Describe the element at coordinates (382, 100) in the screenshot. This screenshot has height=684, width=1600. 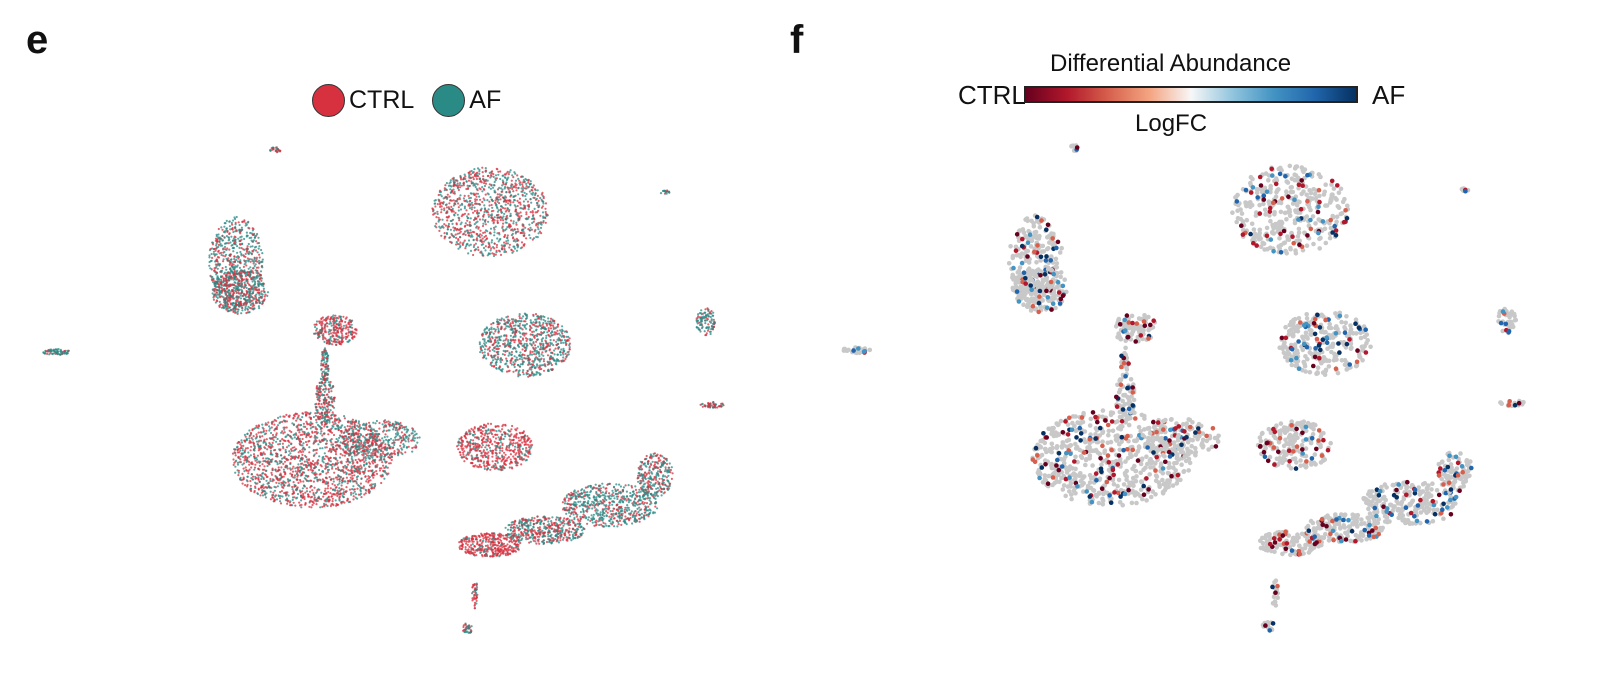
I see `legend-ctrl-label: CTRL` at that location.